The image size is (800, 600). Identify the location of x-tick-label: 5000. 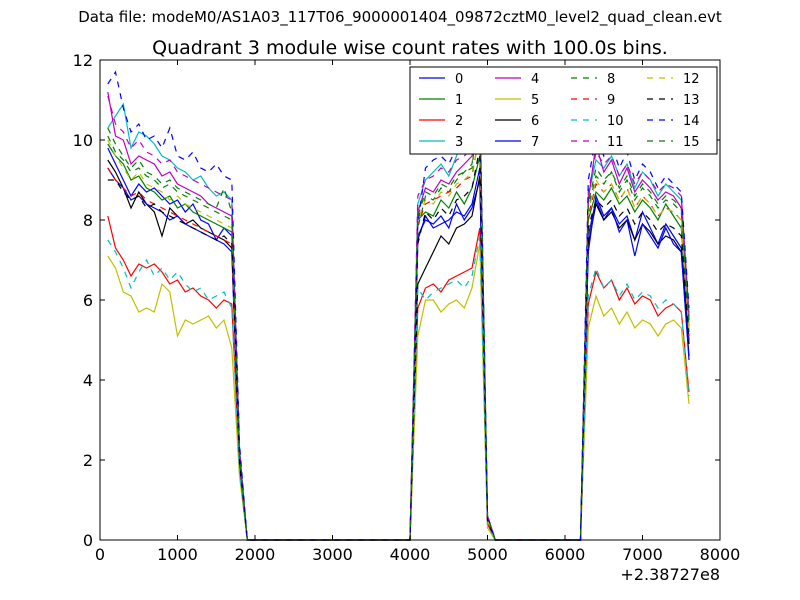
(487, 554).